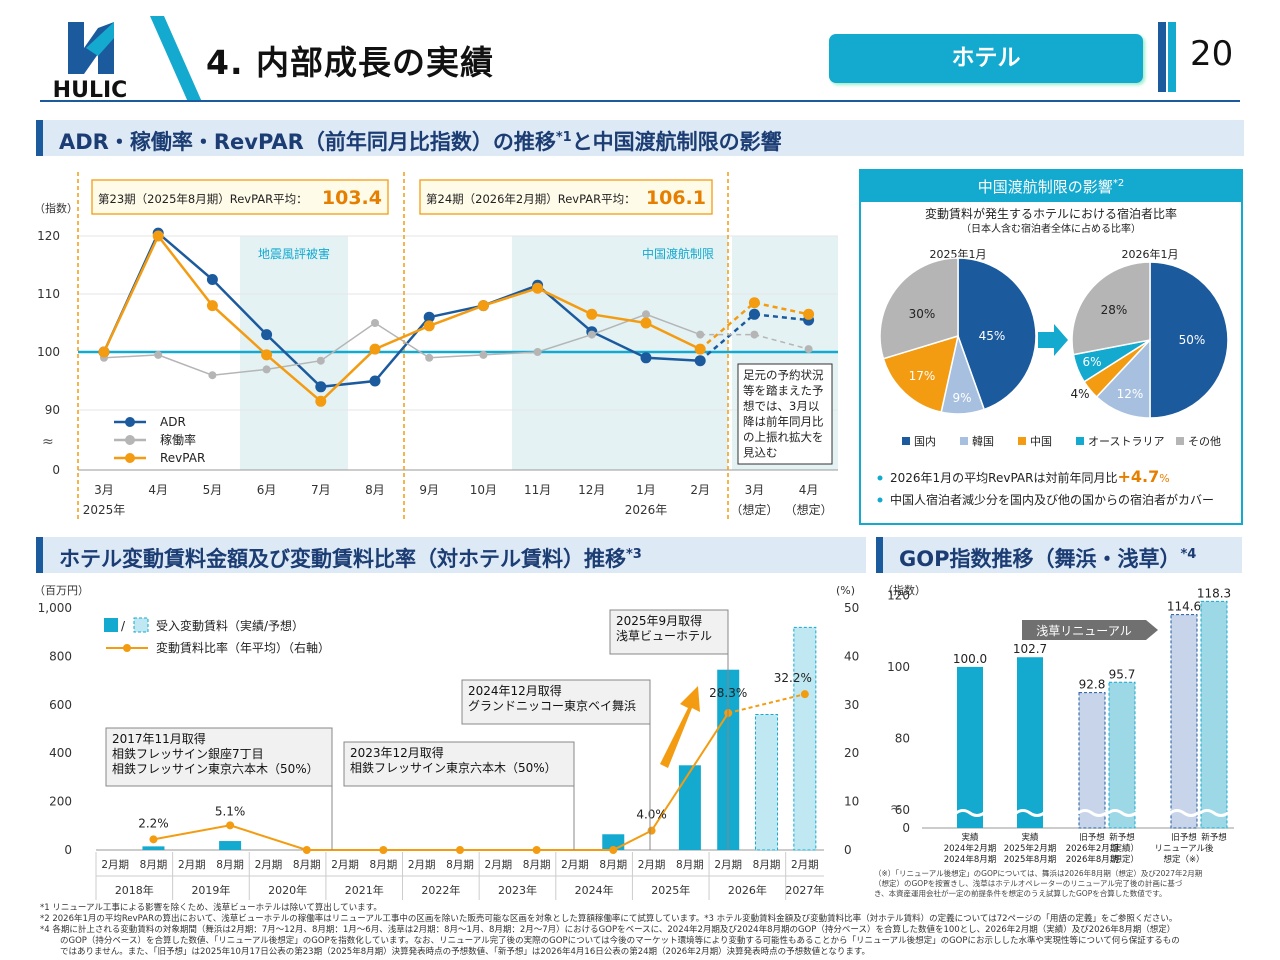  I want to click on pie-label: 2025年1月, so click(958, 254).